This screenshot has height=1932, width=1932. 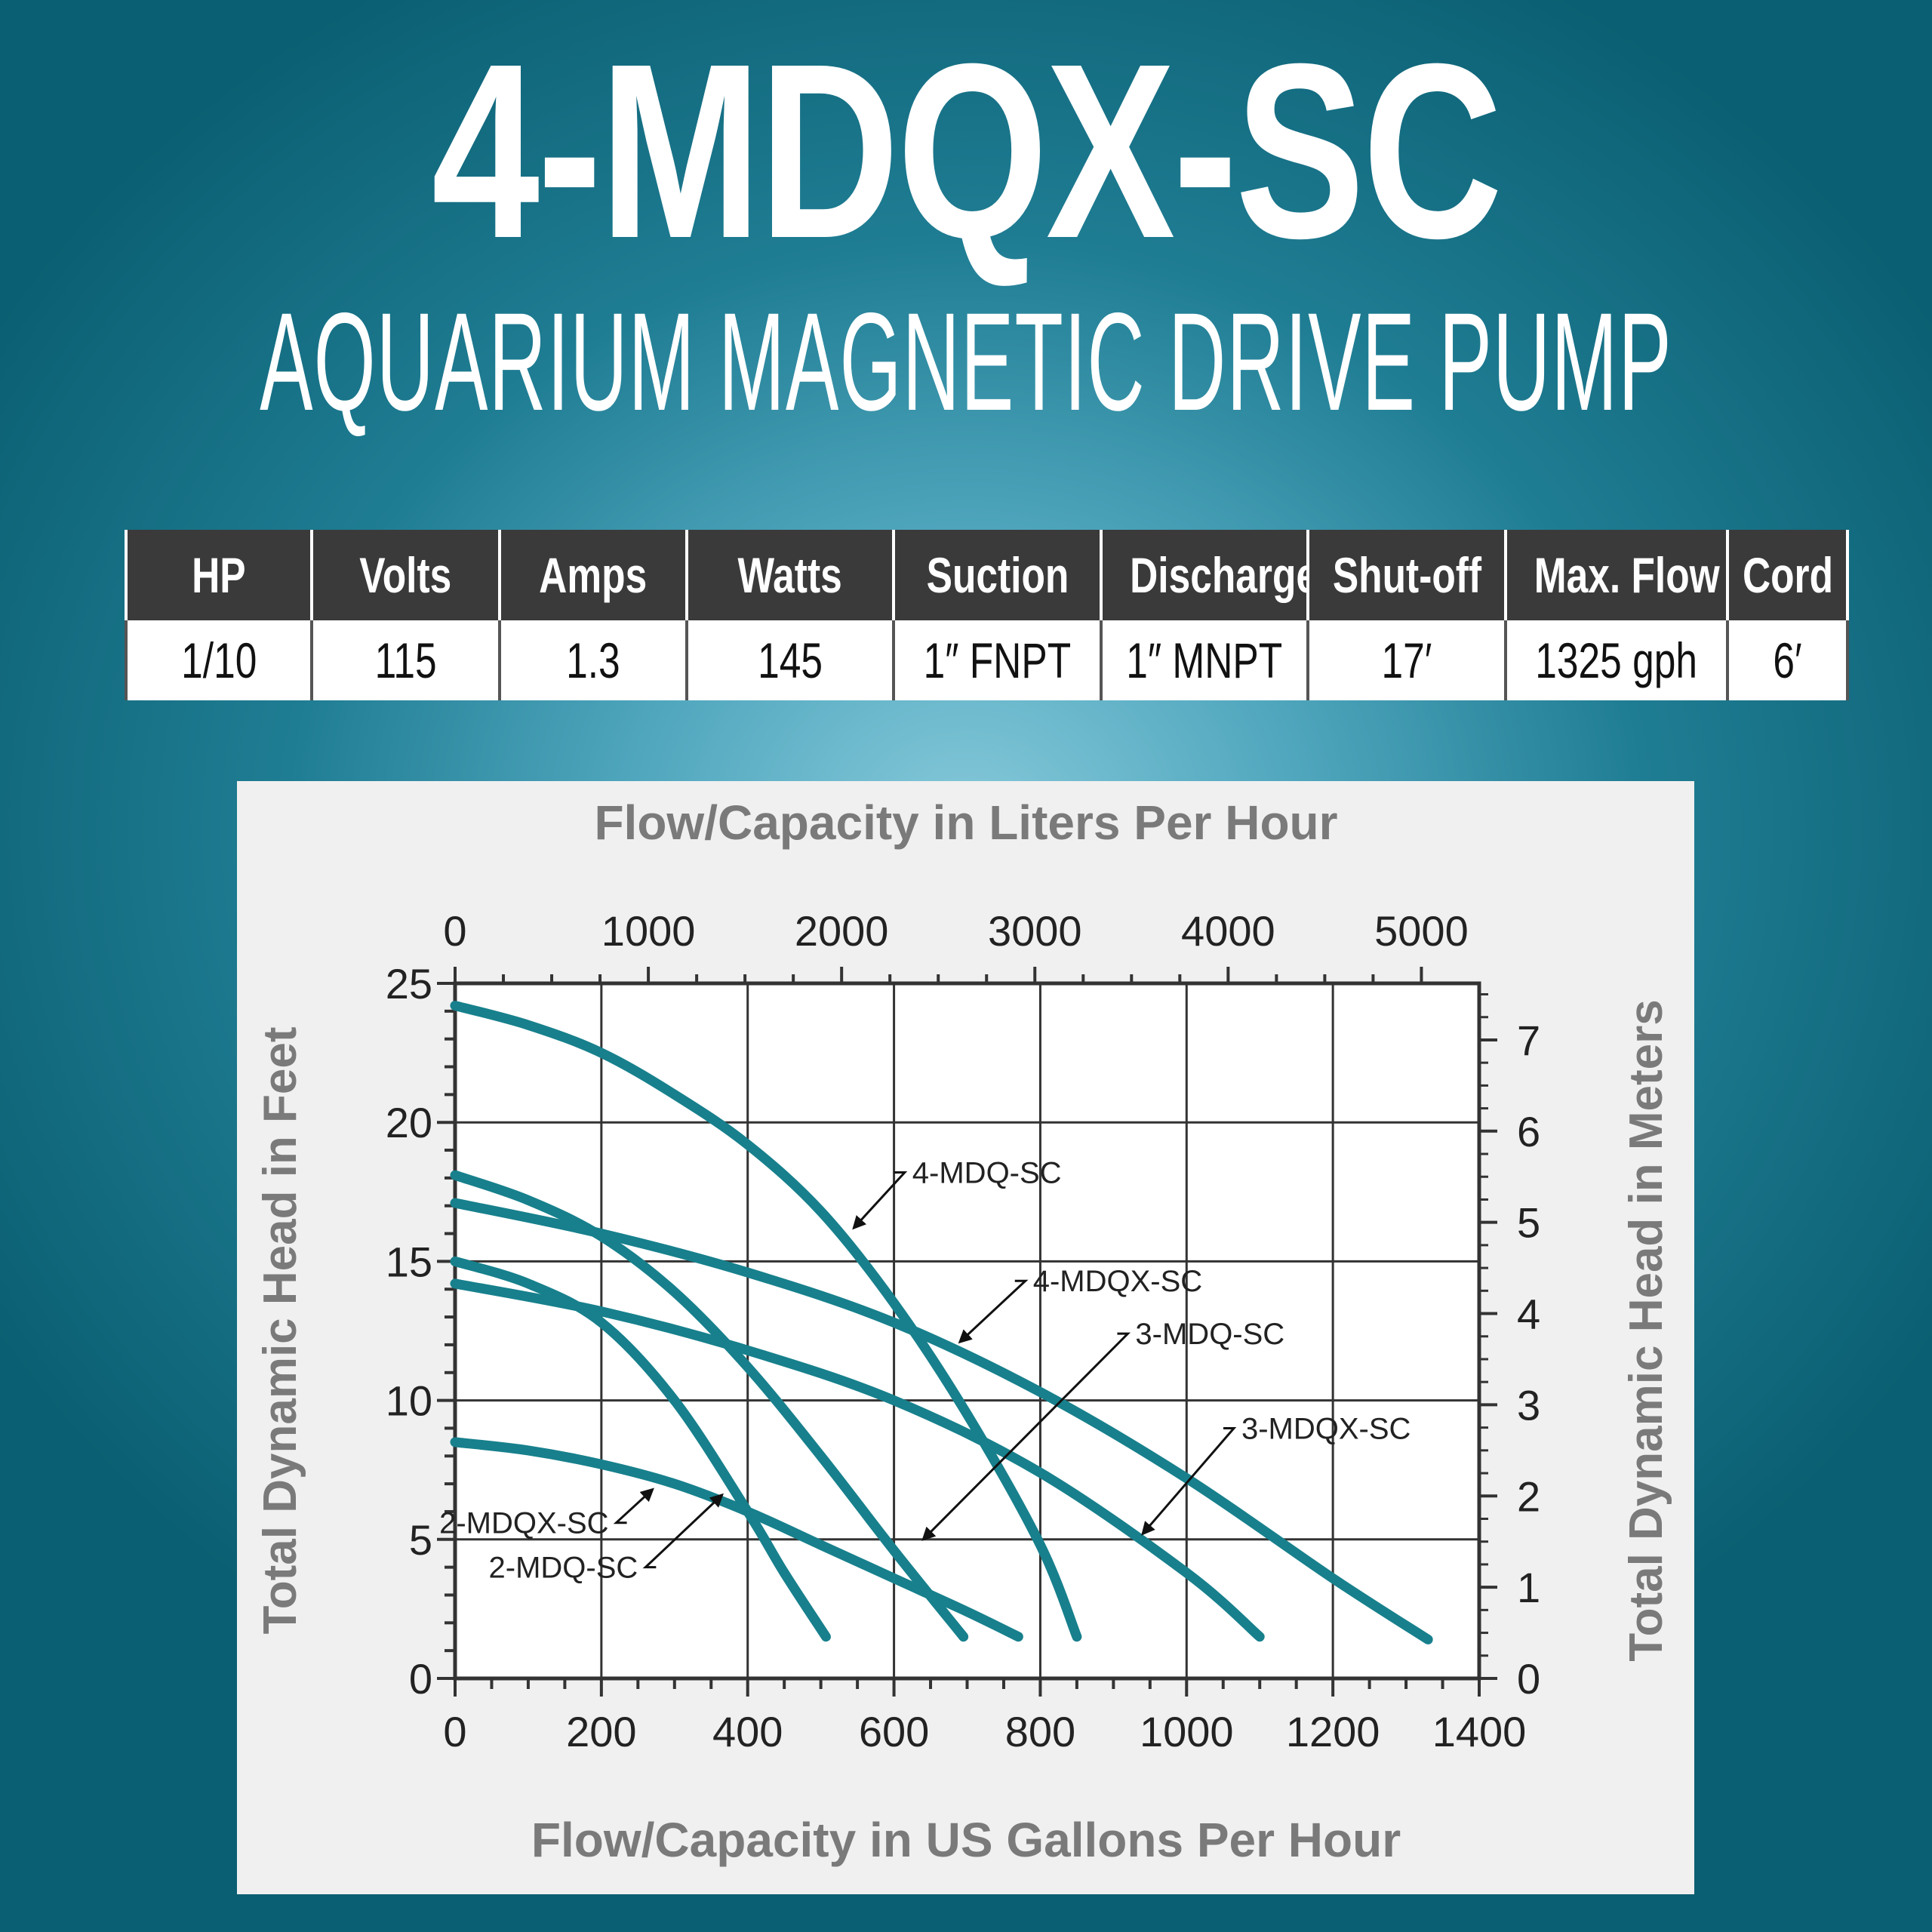 I want to click on column-header: Amps, so click(x=593, y=575).